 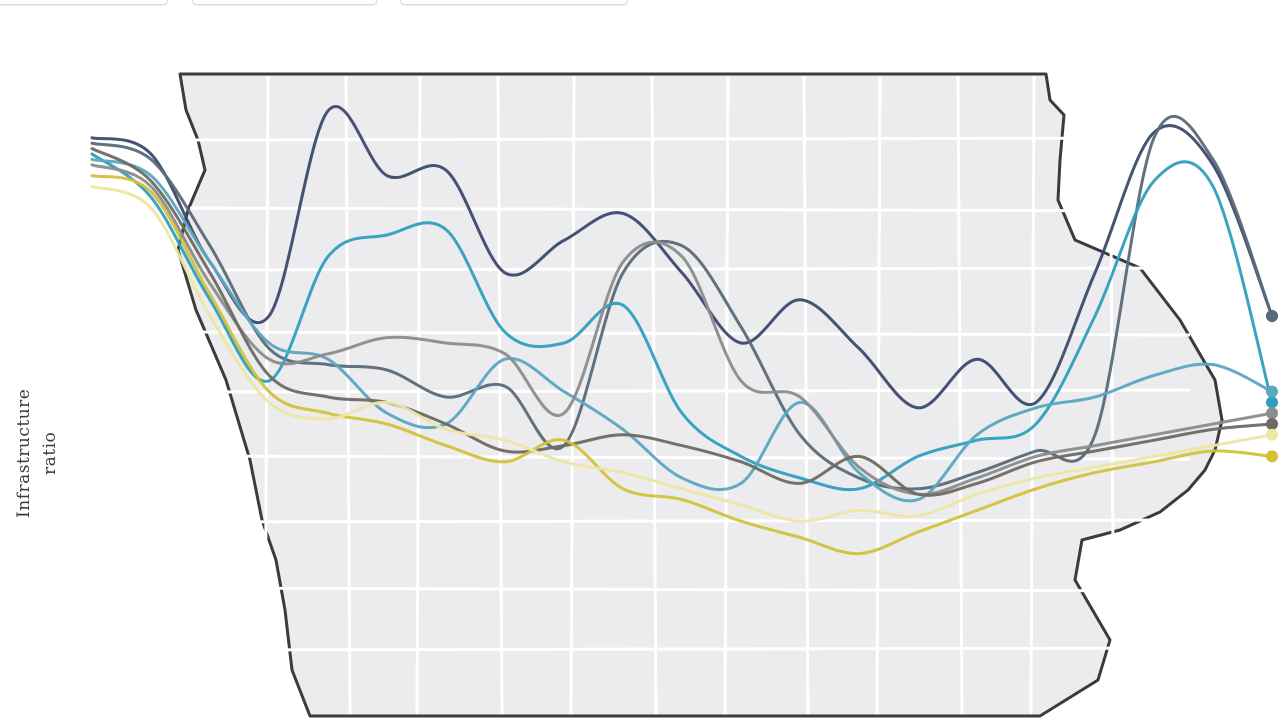 What do you see at coordinates (50, 453) in the screenshot?
I see `y-axis-label-line-2: ratio` at bounding box center [50, 453].